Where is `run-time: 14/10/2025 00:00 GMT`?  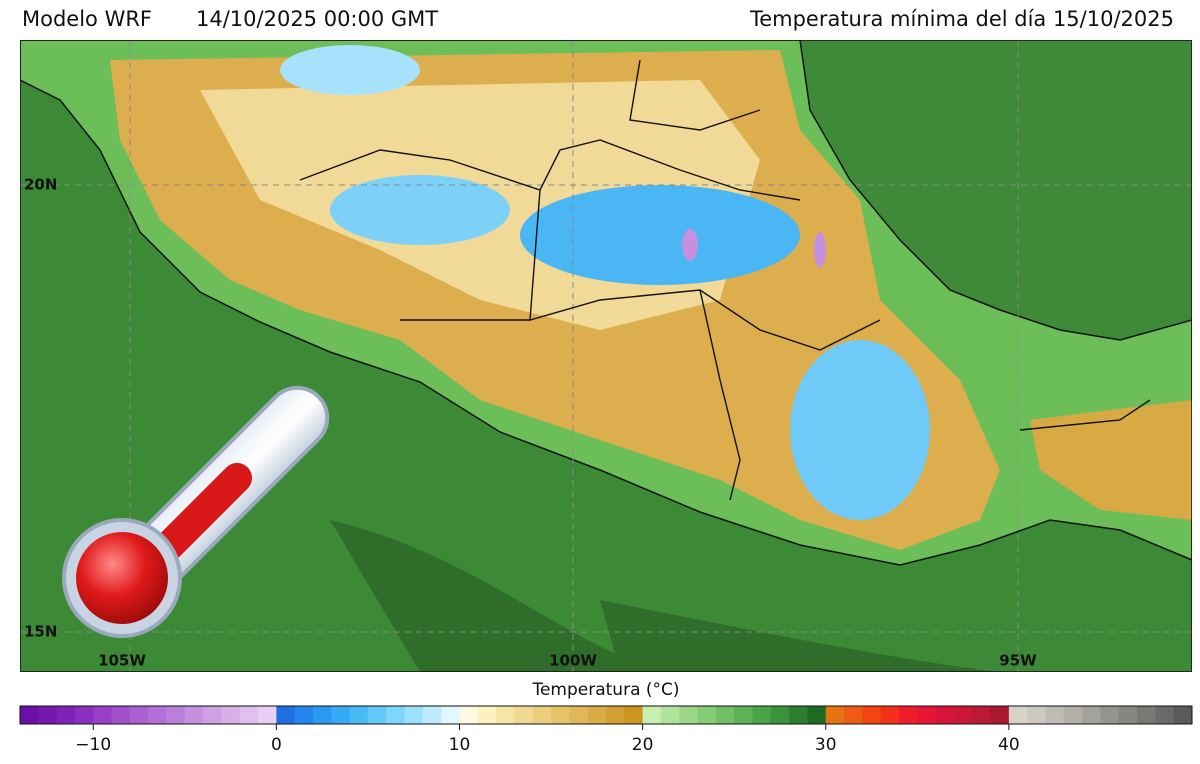
run-time: 14/10/2025 00:00 GMT is located at coordinates (317, 19).